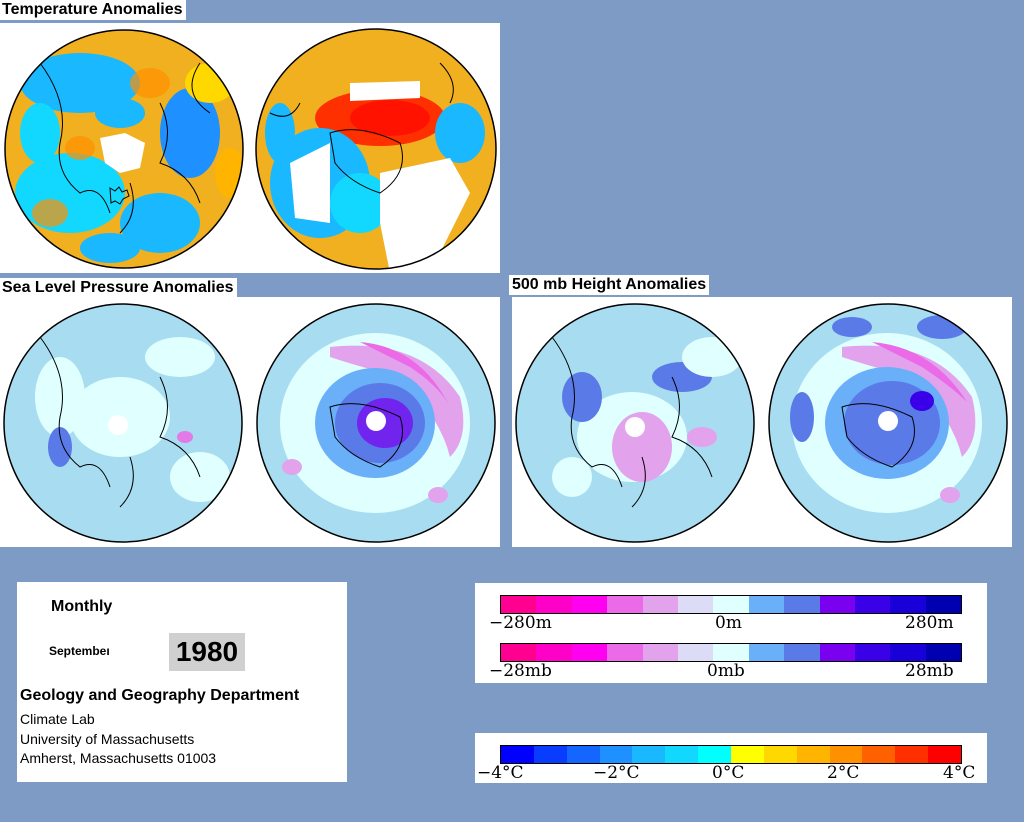  I want to click on slp-map-southern-hemisphere, so click(376, 423).